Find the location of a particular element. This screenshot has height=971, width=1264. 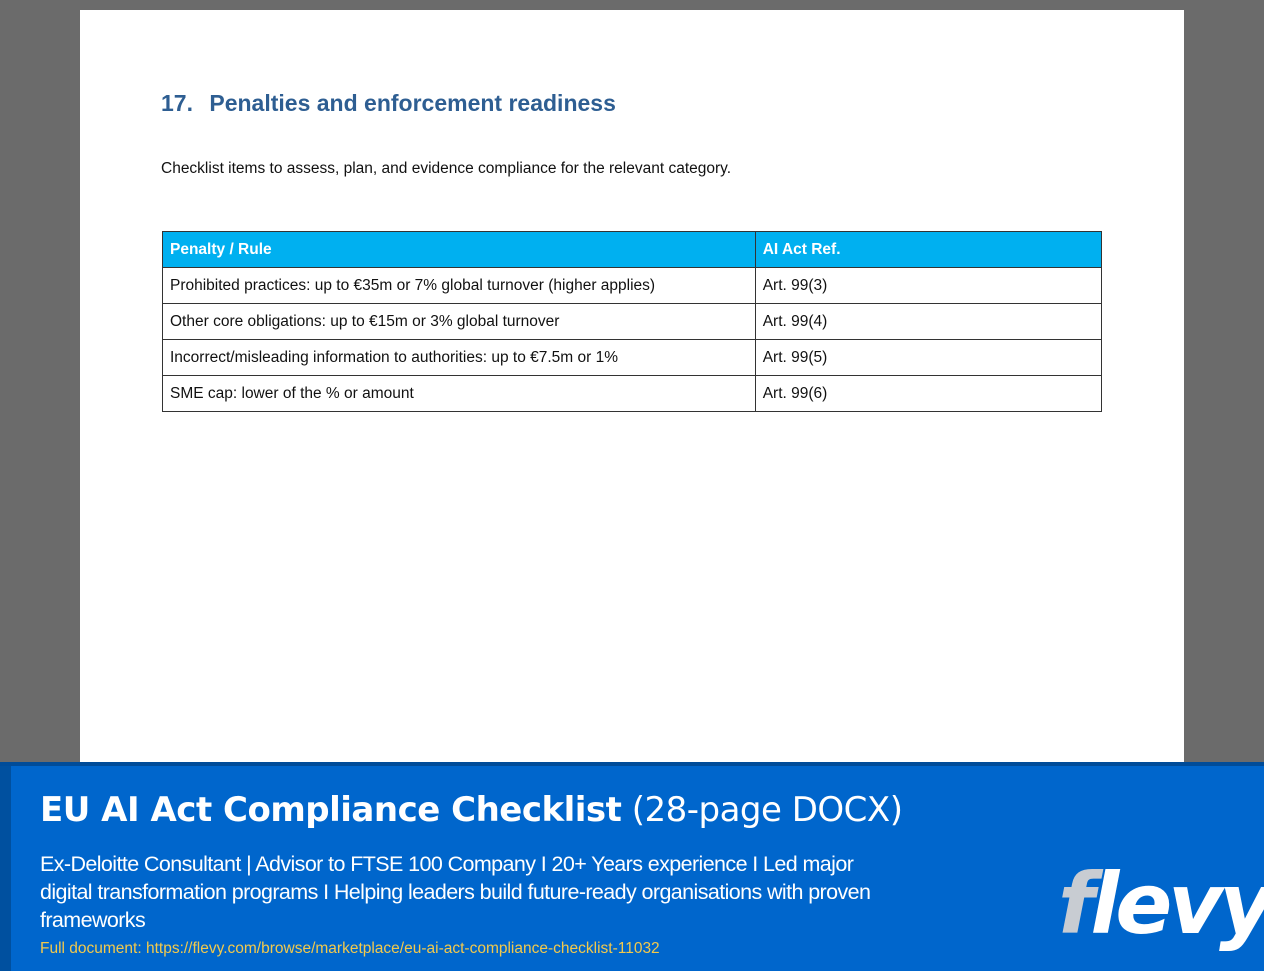

banner-edge is located at coordinates (5, 868).